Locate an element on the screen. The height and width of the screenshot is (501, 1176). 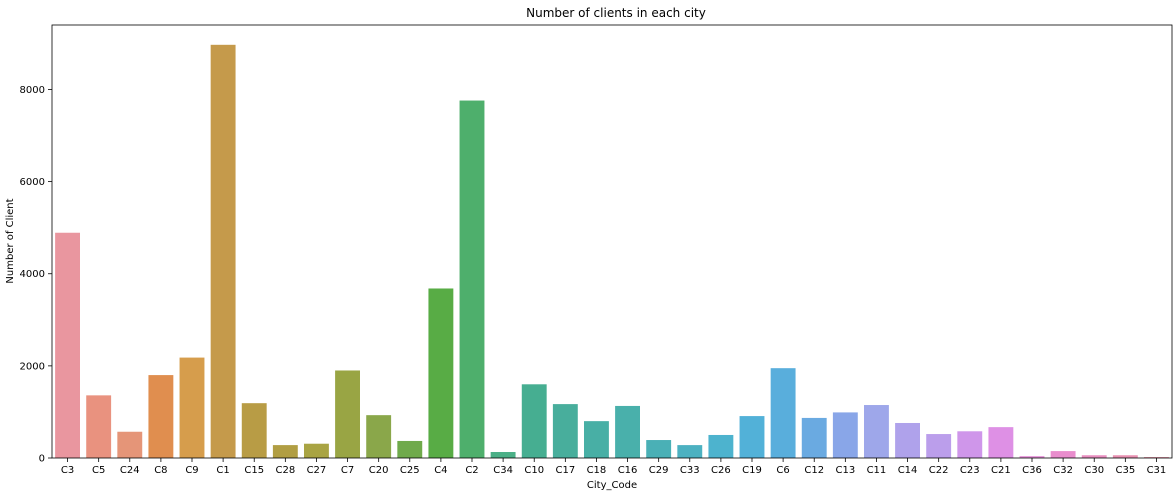
bar-c36 is located at coordinates (1032, 457).